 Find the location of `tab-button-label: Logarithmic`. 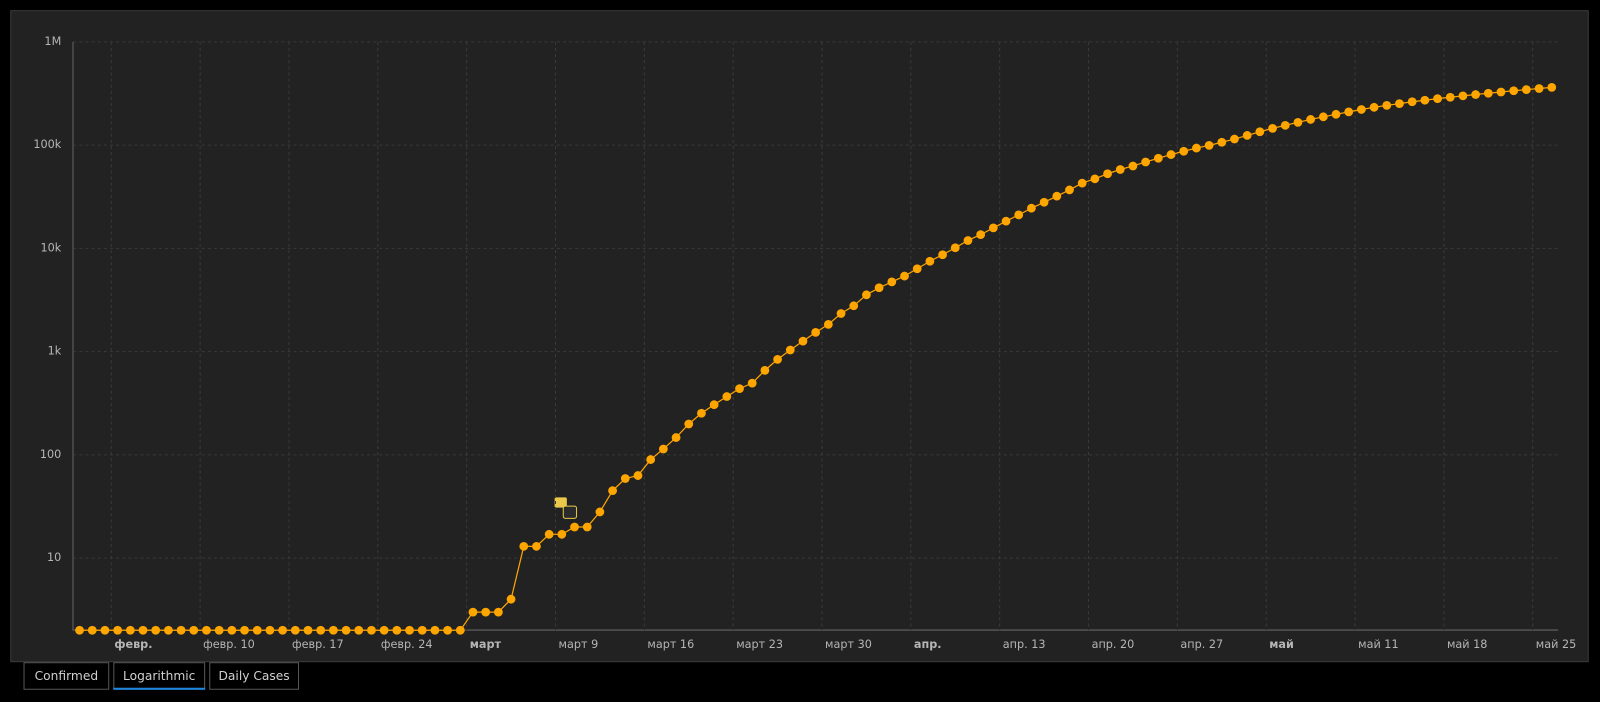

tab-button-label: Logarithmic is located at coordinates (159, 676).